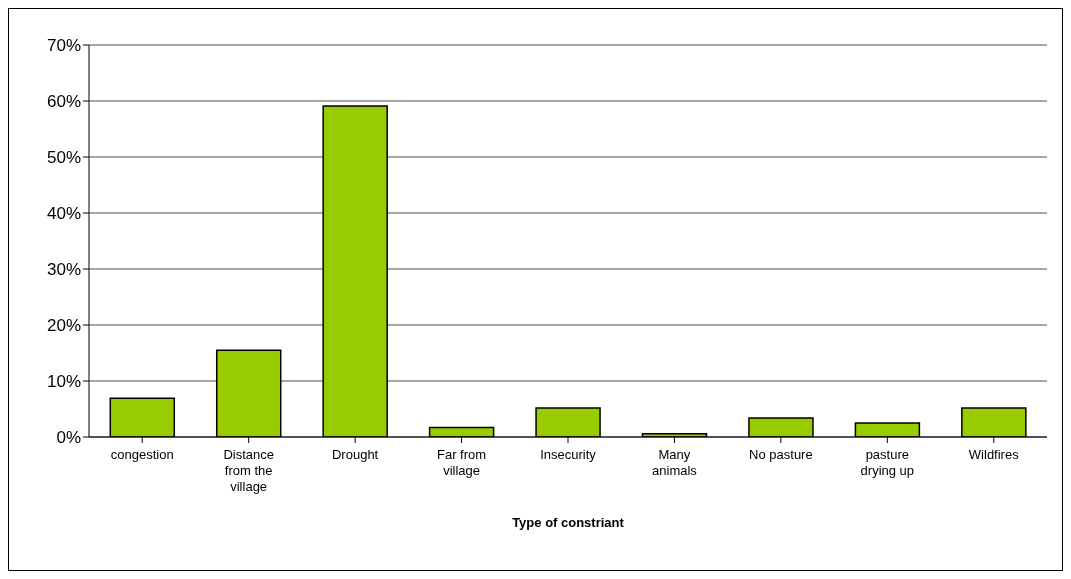 The height and width of the screenshot is (579, 1071). I want to click on y-tick-label: 0%, so click(68, 438).